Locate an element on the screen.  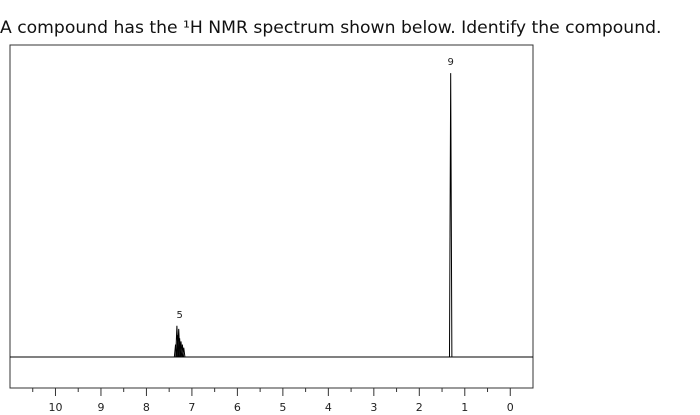
x-tick-label: 4 is located at coordinates (328, 407).